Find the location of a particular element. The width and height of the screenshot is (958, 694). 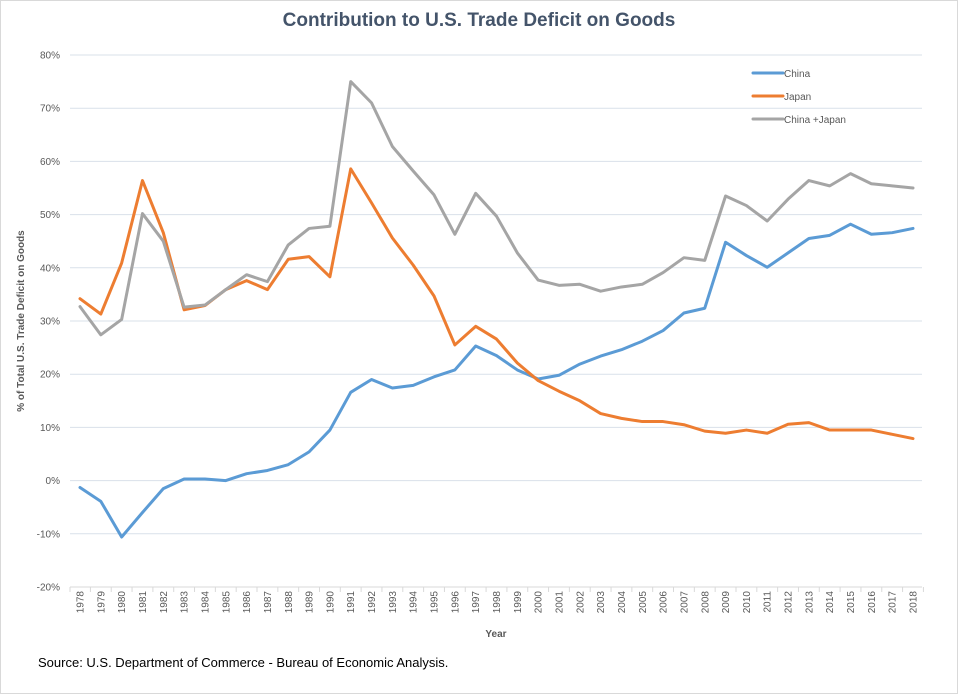

x-tick-label: 2012 is located at coordinates (789, 602).